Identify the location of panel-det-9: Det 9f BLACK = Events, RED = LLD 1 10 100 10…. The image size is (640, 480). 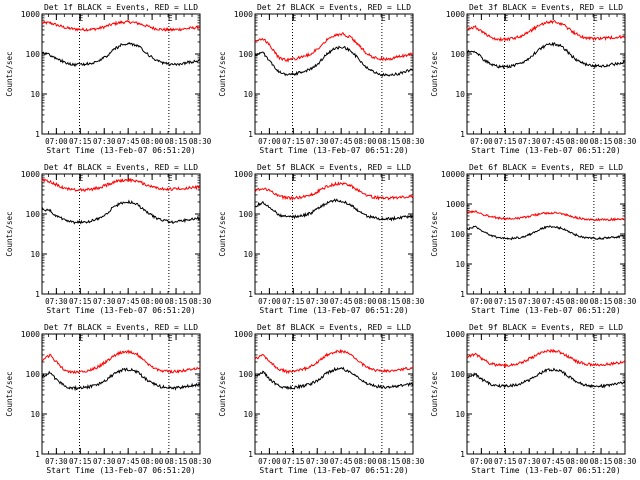
(533, 399).